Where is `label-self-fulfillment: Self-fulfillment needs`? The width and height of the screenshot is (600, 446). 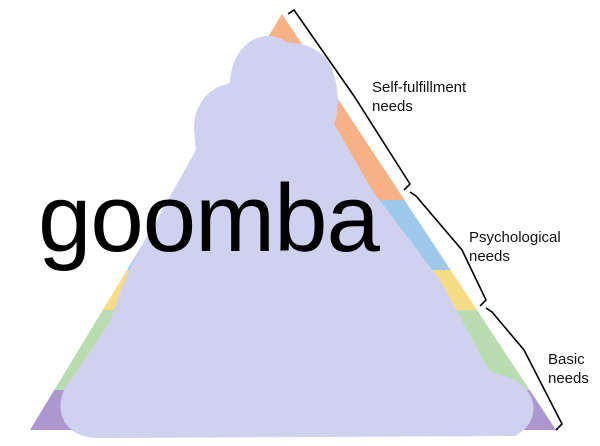
label-self-fulfillment: Self-fulfillment needs is located at coordinates (419, 97).